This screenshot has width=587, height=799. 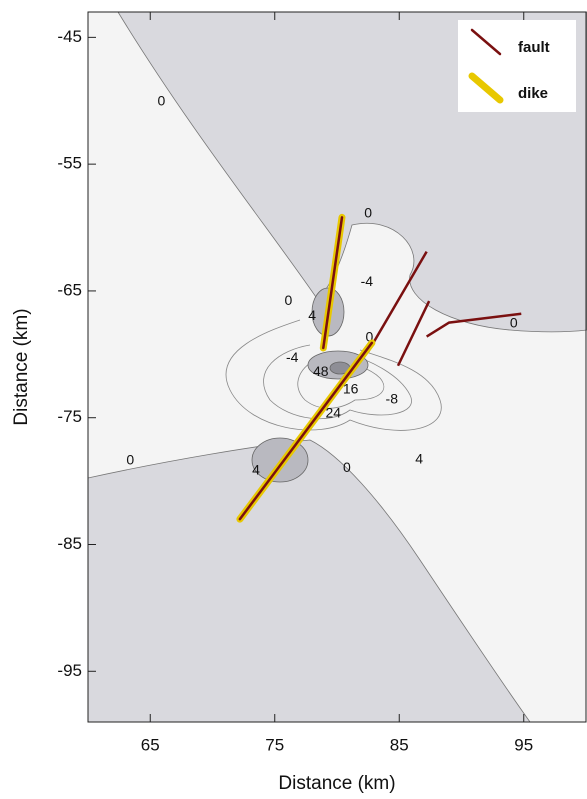 I want to click on x-tick-label: 65, so click(x=150, y=744).